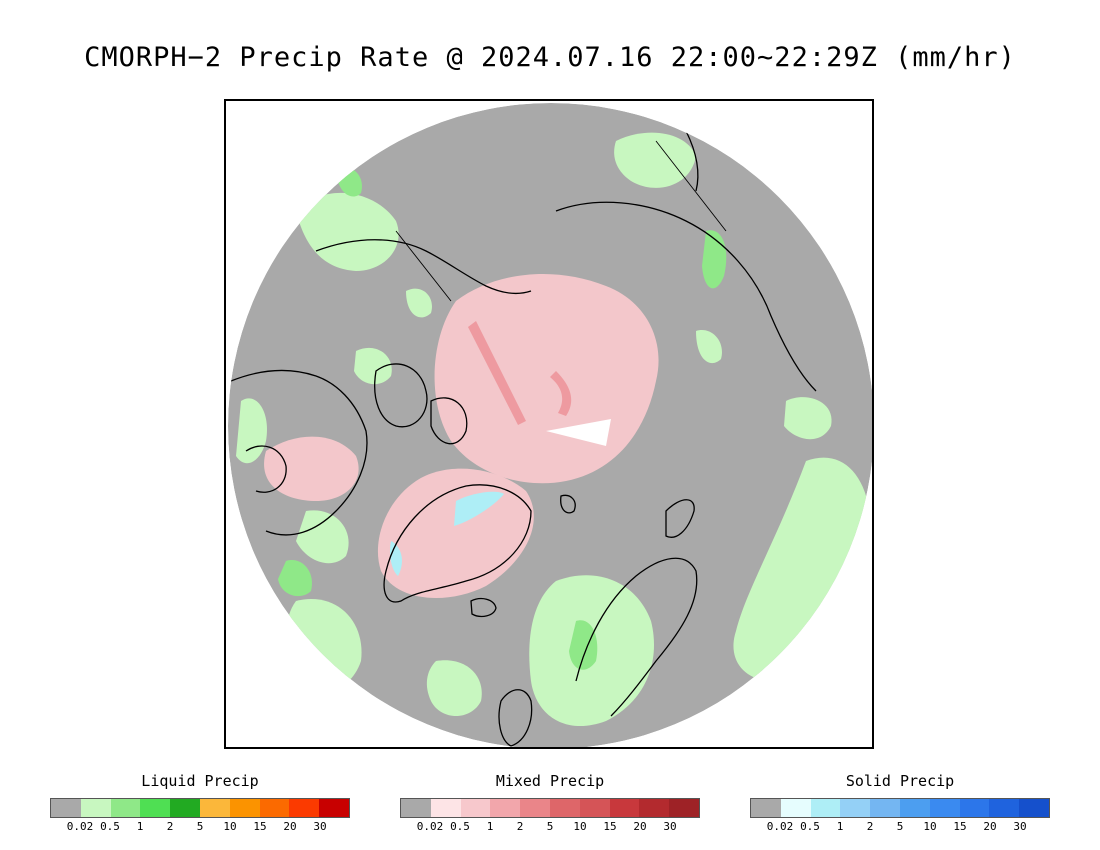 The width and height of the screenshot is (1100, 850). Describe the element at coordinates (322, 537) in the screenshot. I see `liquid-precip-hudson` at that location.